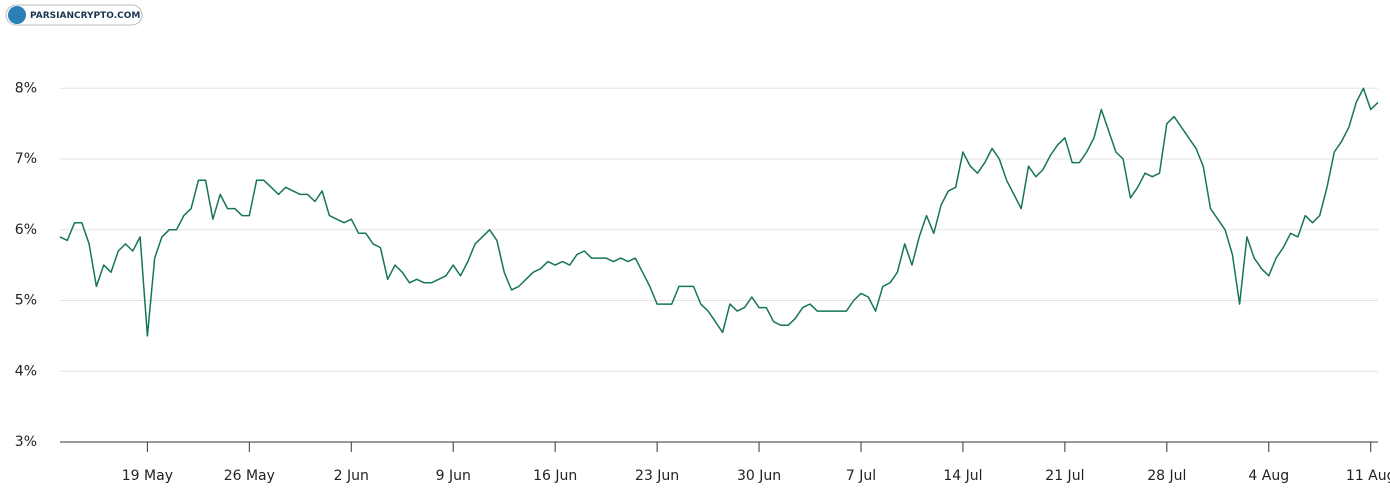 The width and height of the screenshot is (1390, 500). Describe the element at coordinates (26, 442) in the screenshot. I see `y-tick-label: 3%` at that location.